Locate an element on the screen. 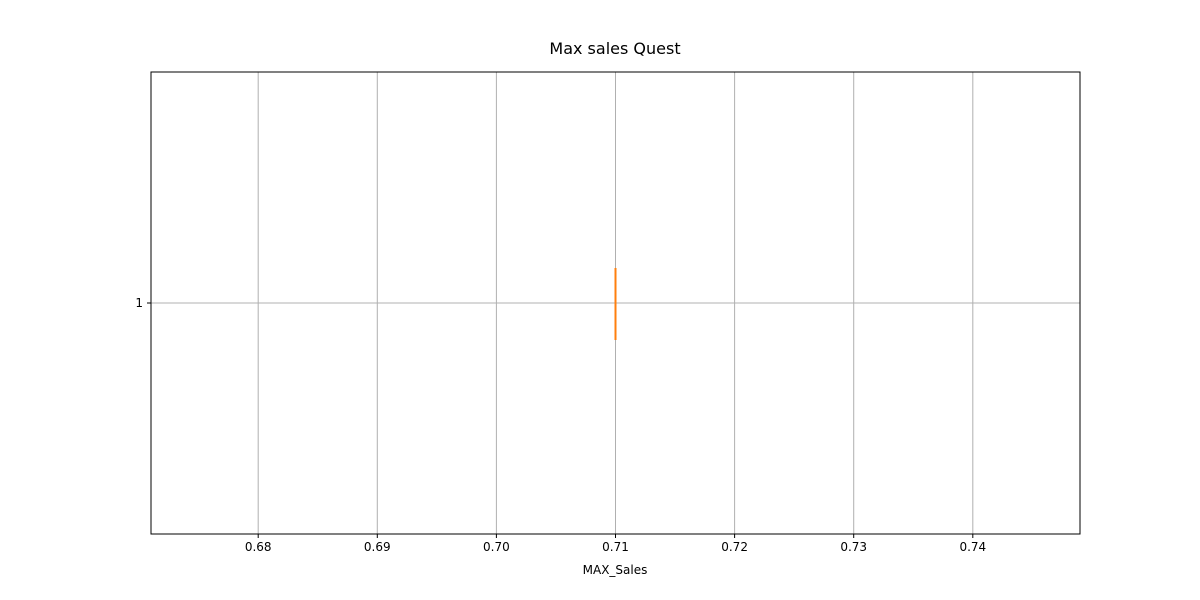  x-tick-label: 0.71 is located at coordinates (615, 547).